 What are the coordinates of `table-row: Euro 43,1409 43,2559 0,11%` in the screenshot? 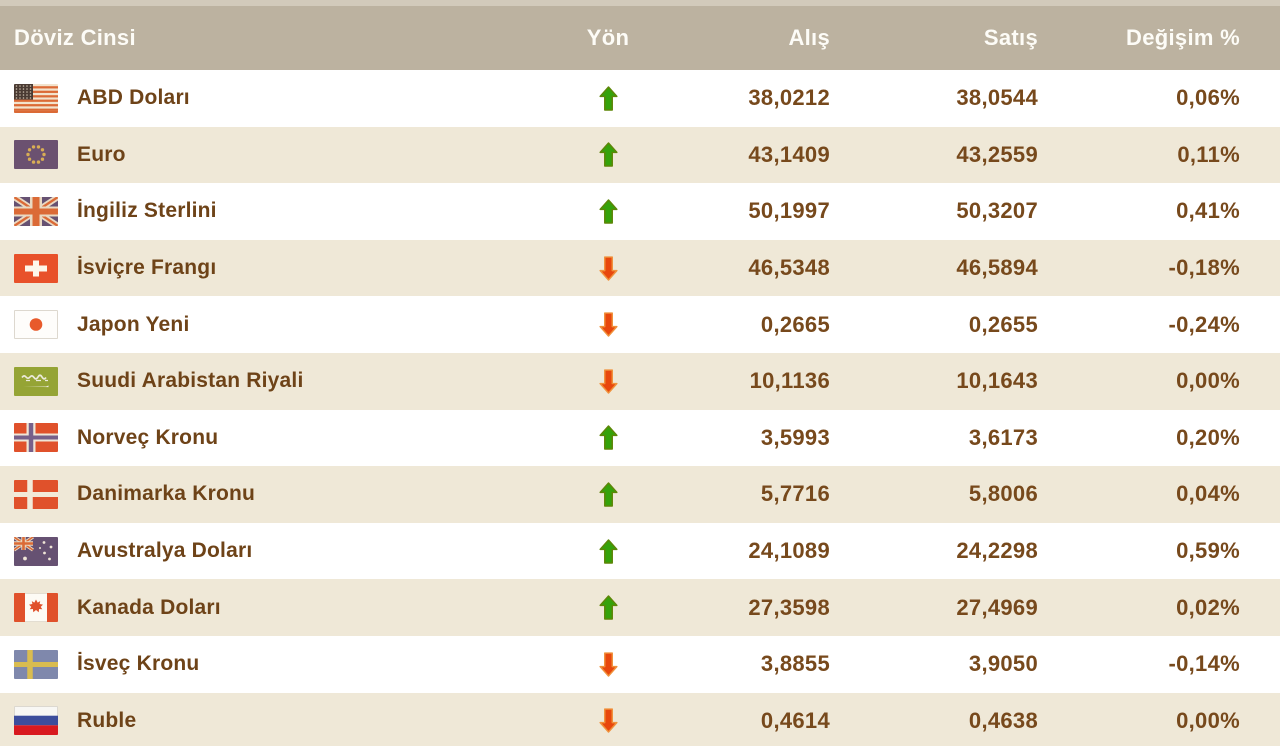 It's located at (640, 155).